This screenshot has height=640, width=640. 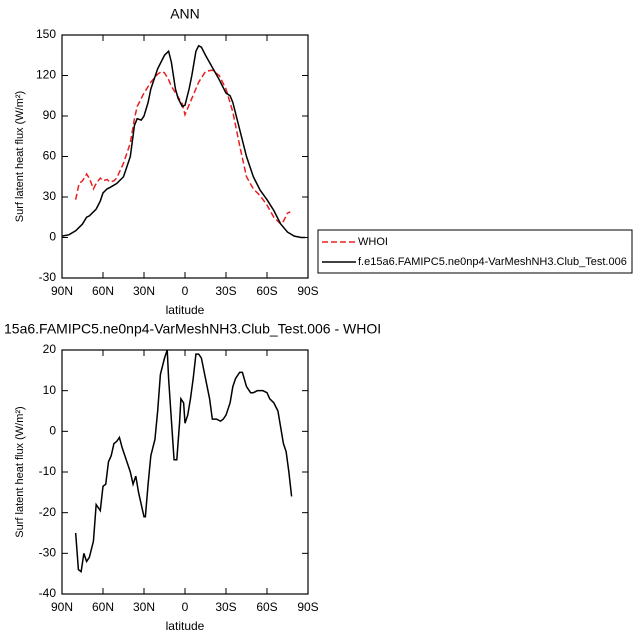 I want to click on y-tick-label: 20, so click(x=50, y=349).